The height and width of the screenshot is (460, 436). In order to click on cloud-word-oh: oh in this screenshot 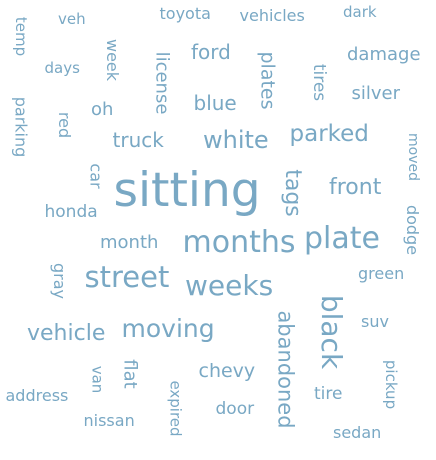, I will do `click(102, 109)`.